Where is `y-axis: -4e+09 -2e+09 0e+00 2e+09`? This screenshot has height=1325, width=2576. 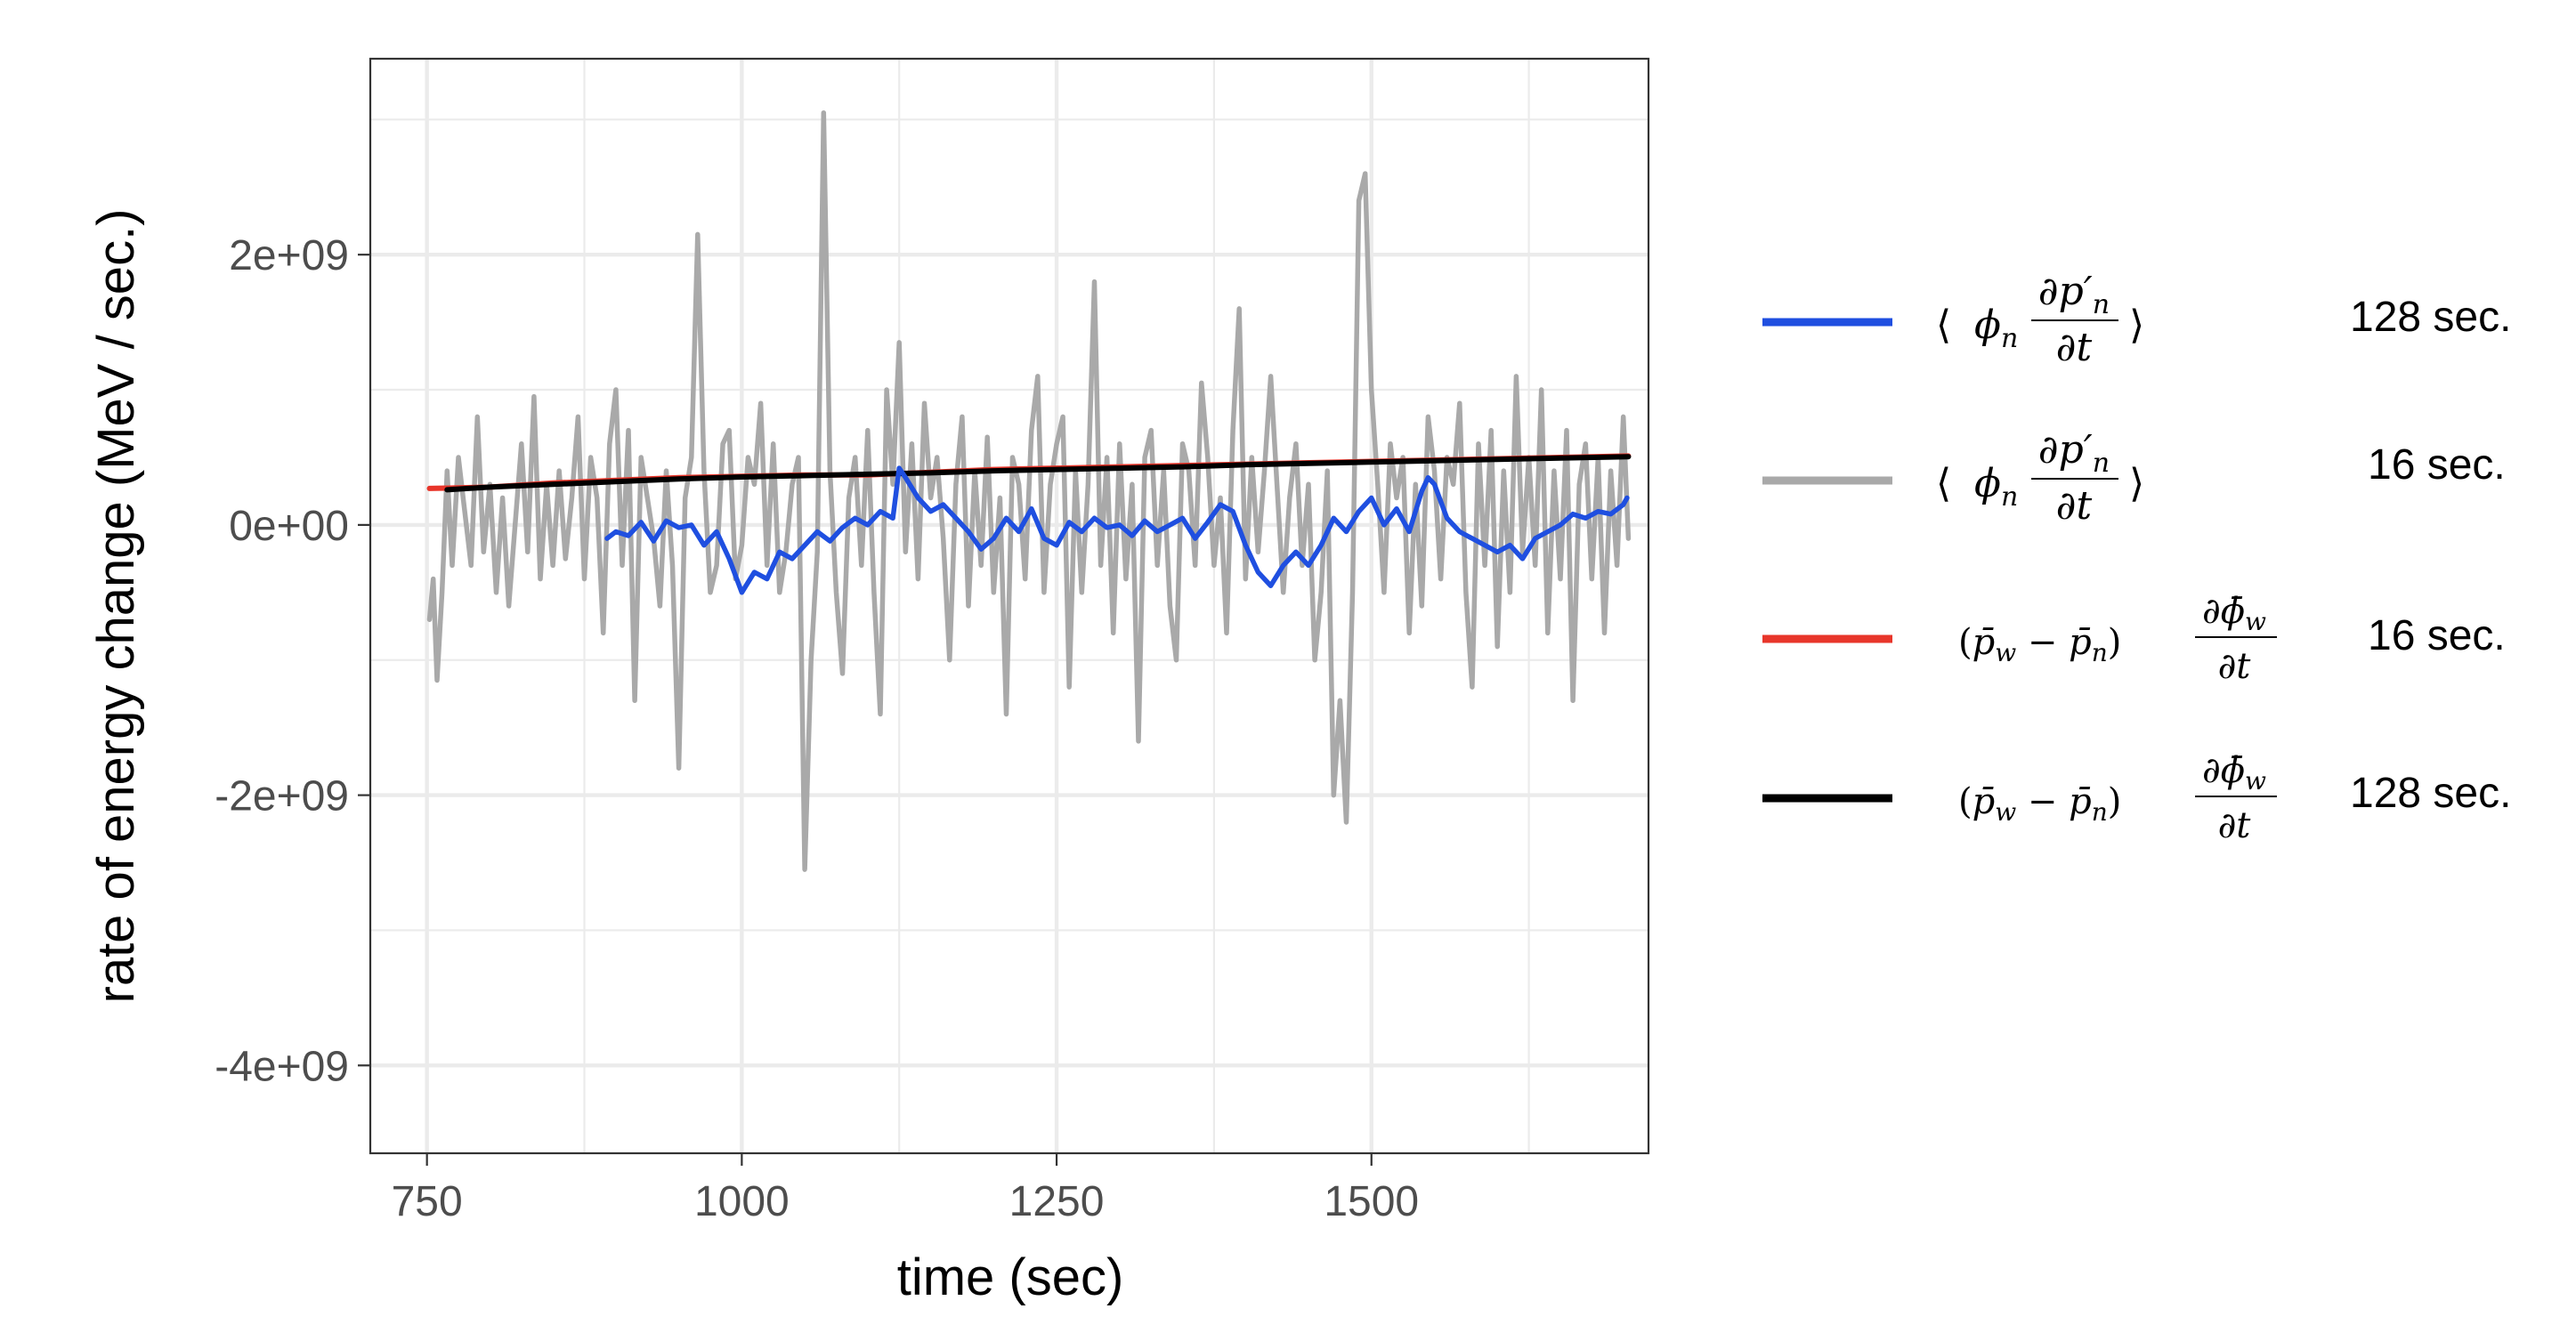 y-axis: -4e+09 -2e+09 0e+00 2e+09 is located at coordinates (292, 661).